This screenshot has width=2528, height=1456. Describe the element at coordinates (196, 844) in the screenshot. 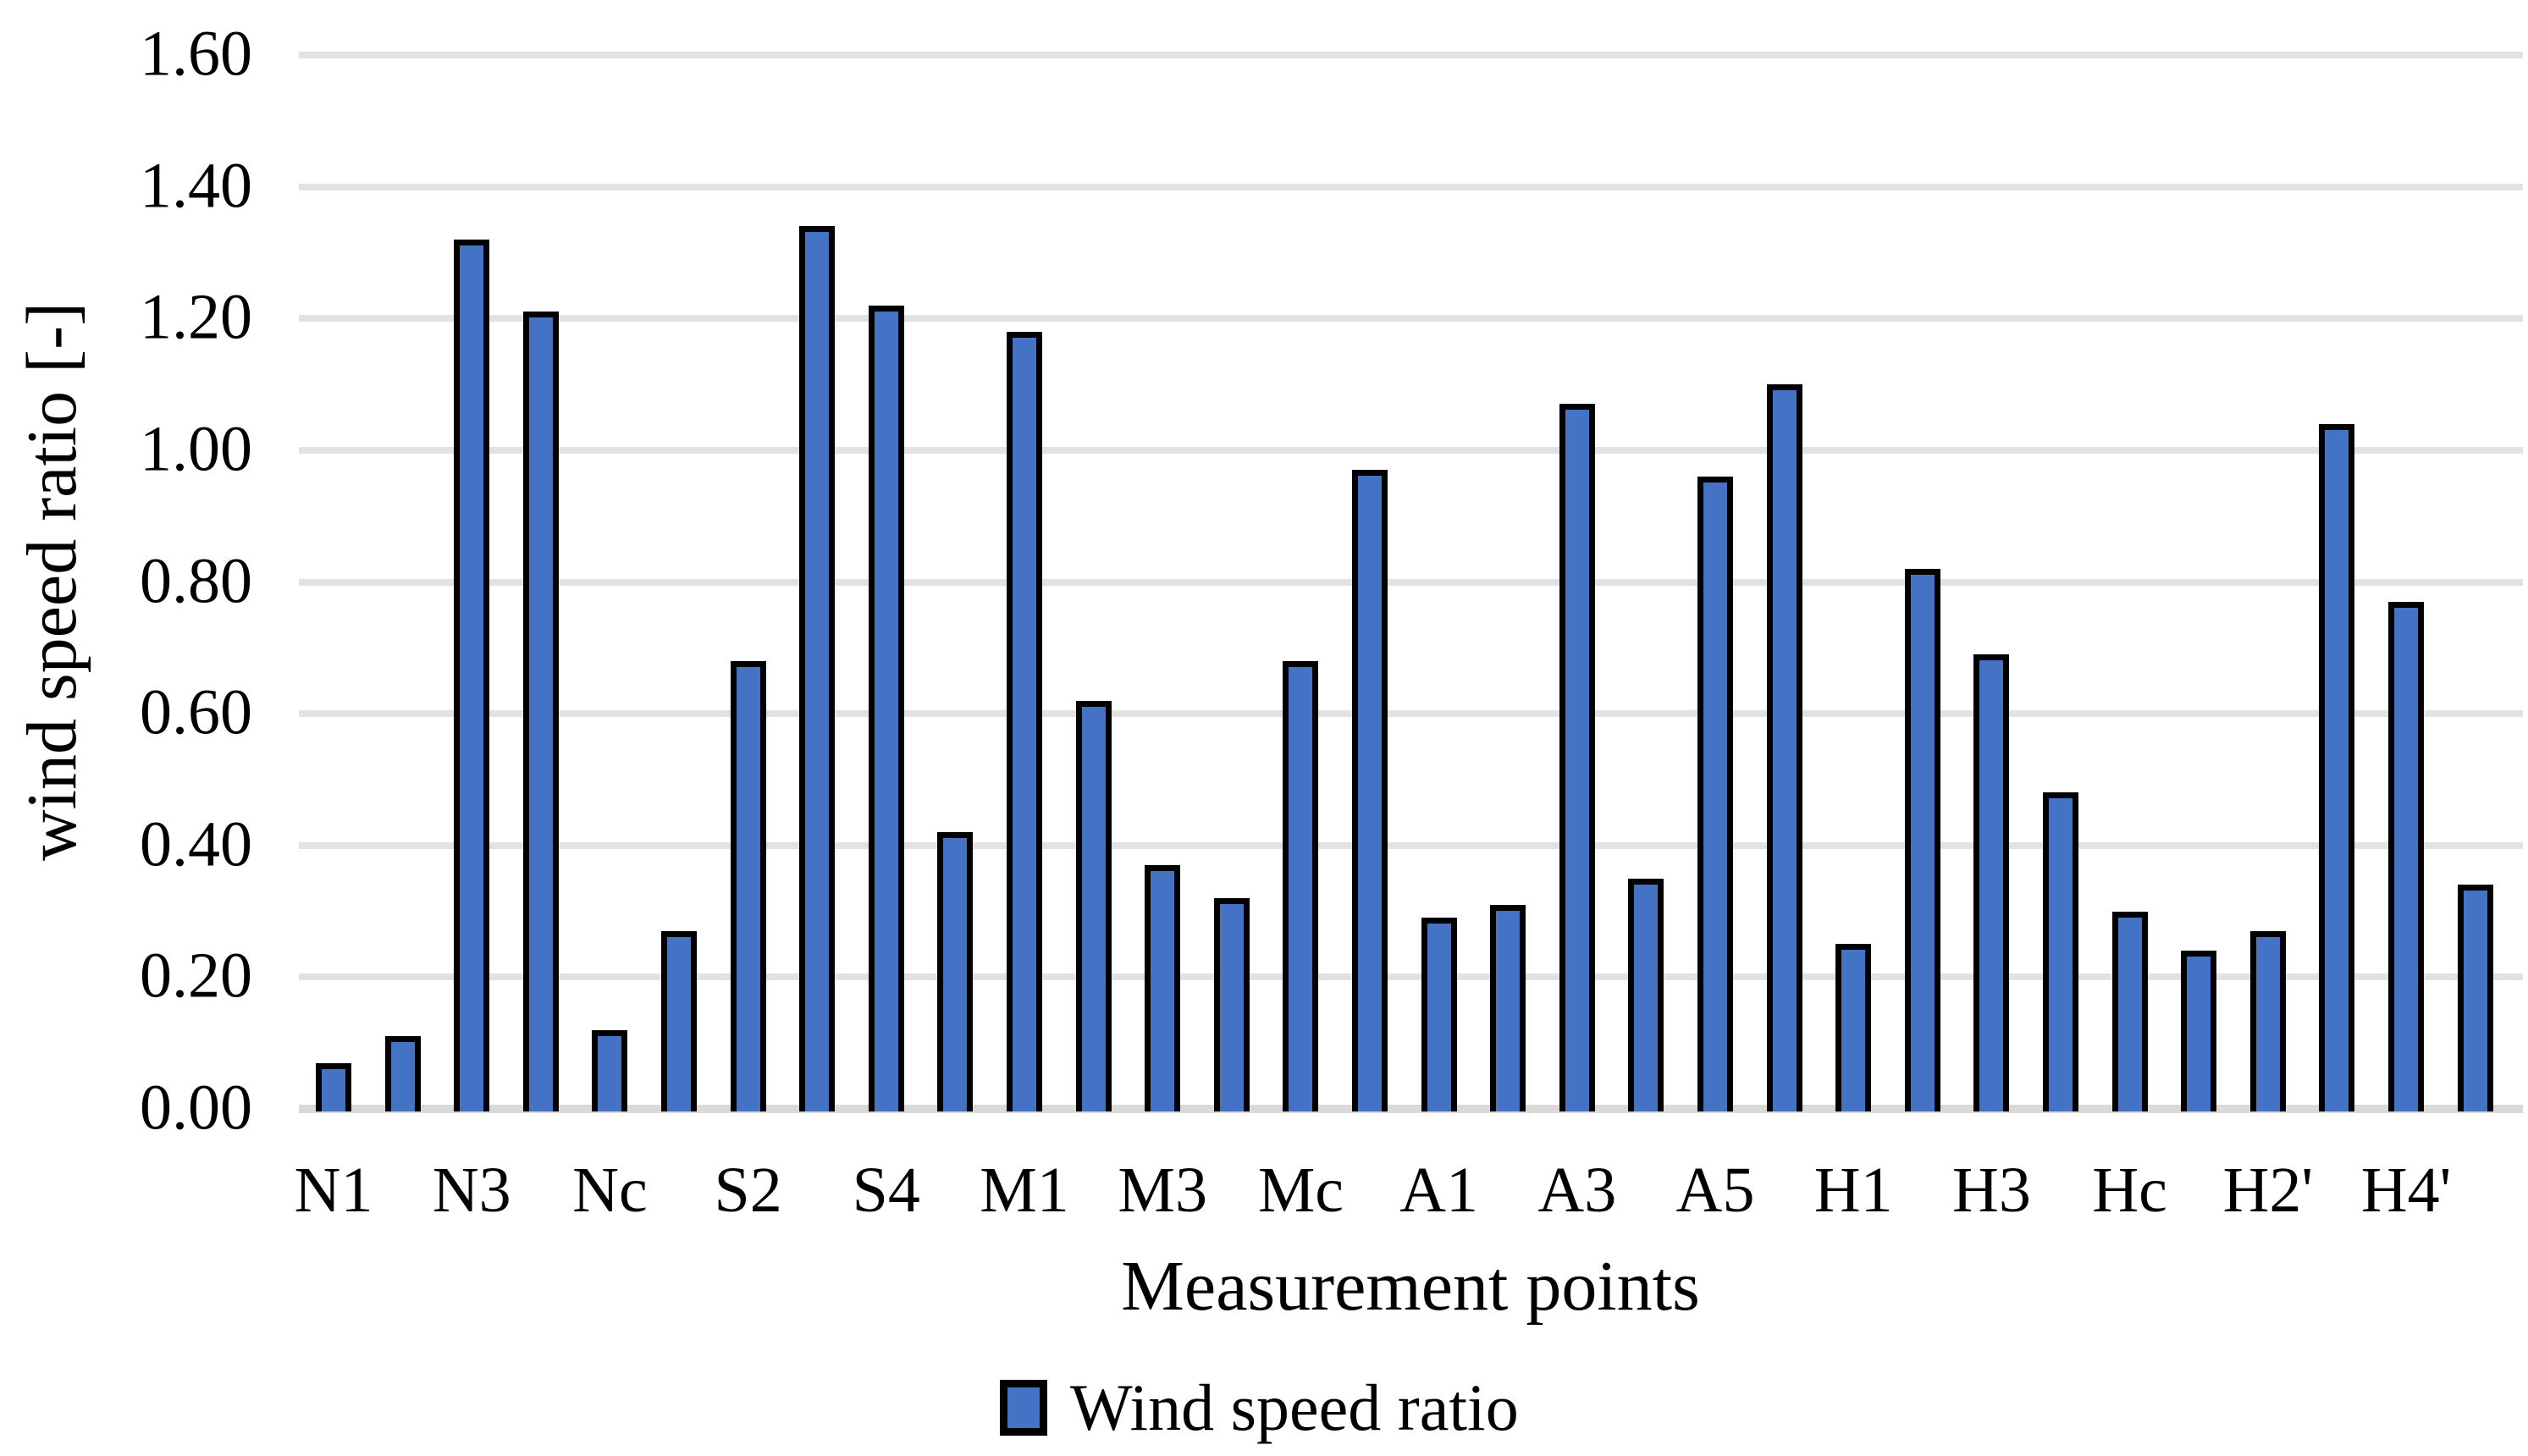

I see `y-tick-label: 0.40` at that location.